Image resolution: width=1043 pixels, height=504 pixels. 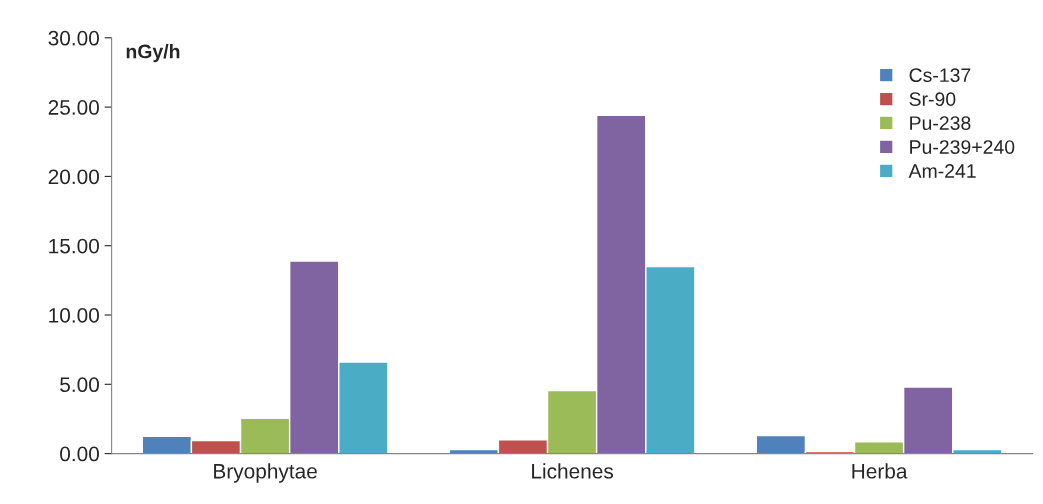 What do you see at coordinates (73, 177) in the screenshot?
I see `y-tick-label: 20.00` at bounding box center [73, 177].